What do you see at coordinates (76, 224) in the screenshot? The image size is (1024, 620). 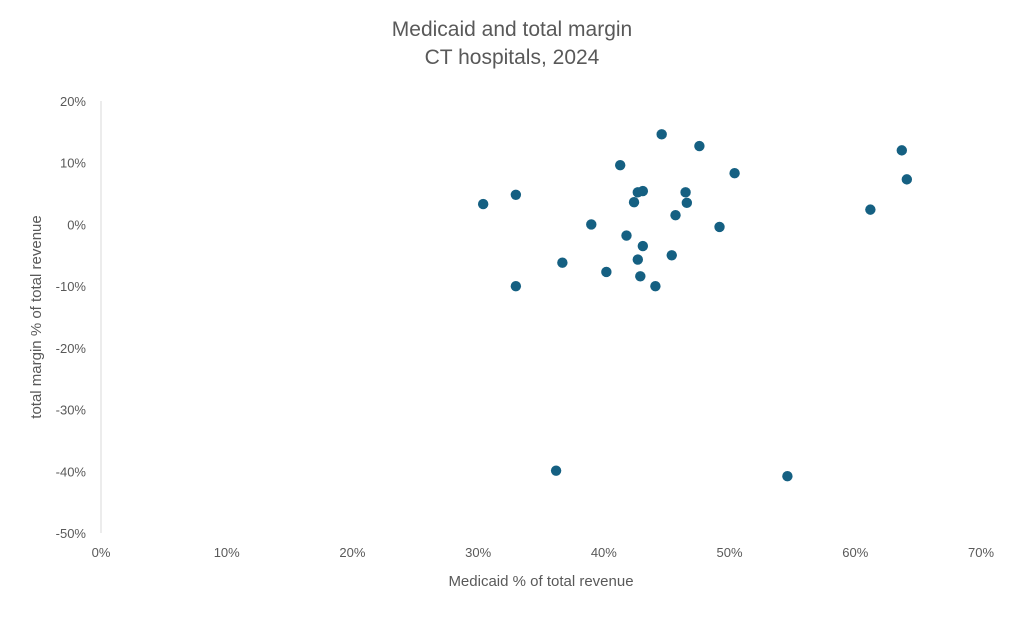 I see `y-tick-label: 0%` at bounding box center [76, 224].